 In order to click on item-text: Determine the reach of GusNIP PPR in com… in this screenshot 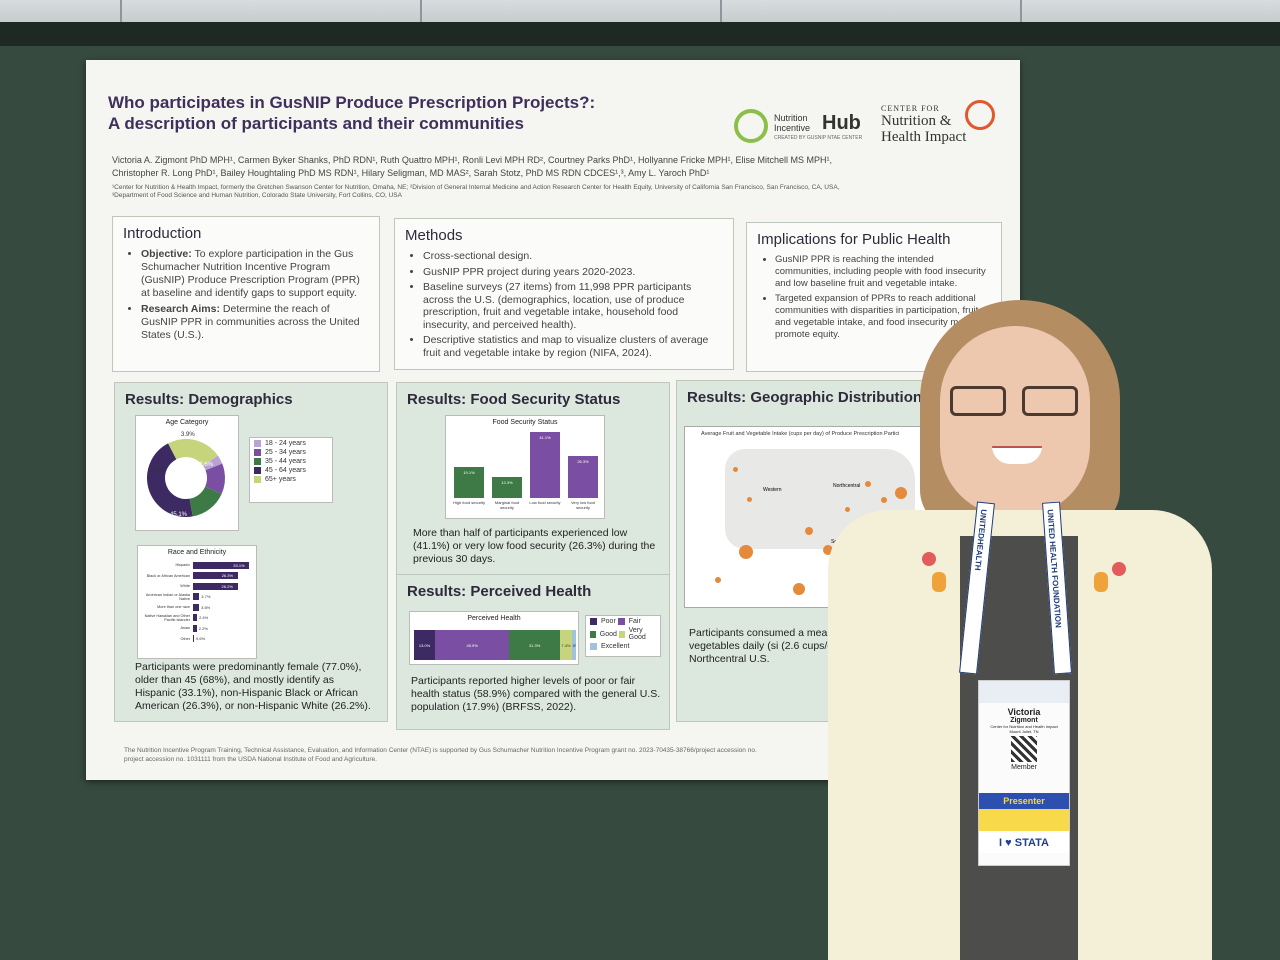, I will do `click(250, 322)`.